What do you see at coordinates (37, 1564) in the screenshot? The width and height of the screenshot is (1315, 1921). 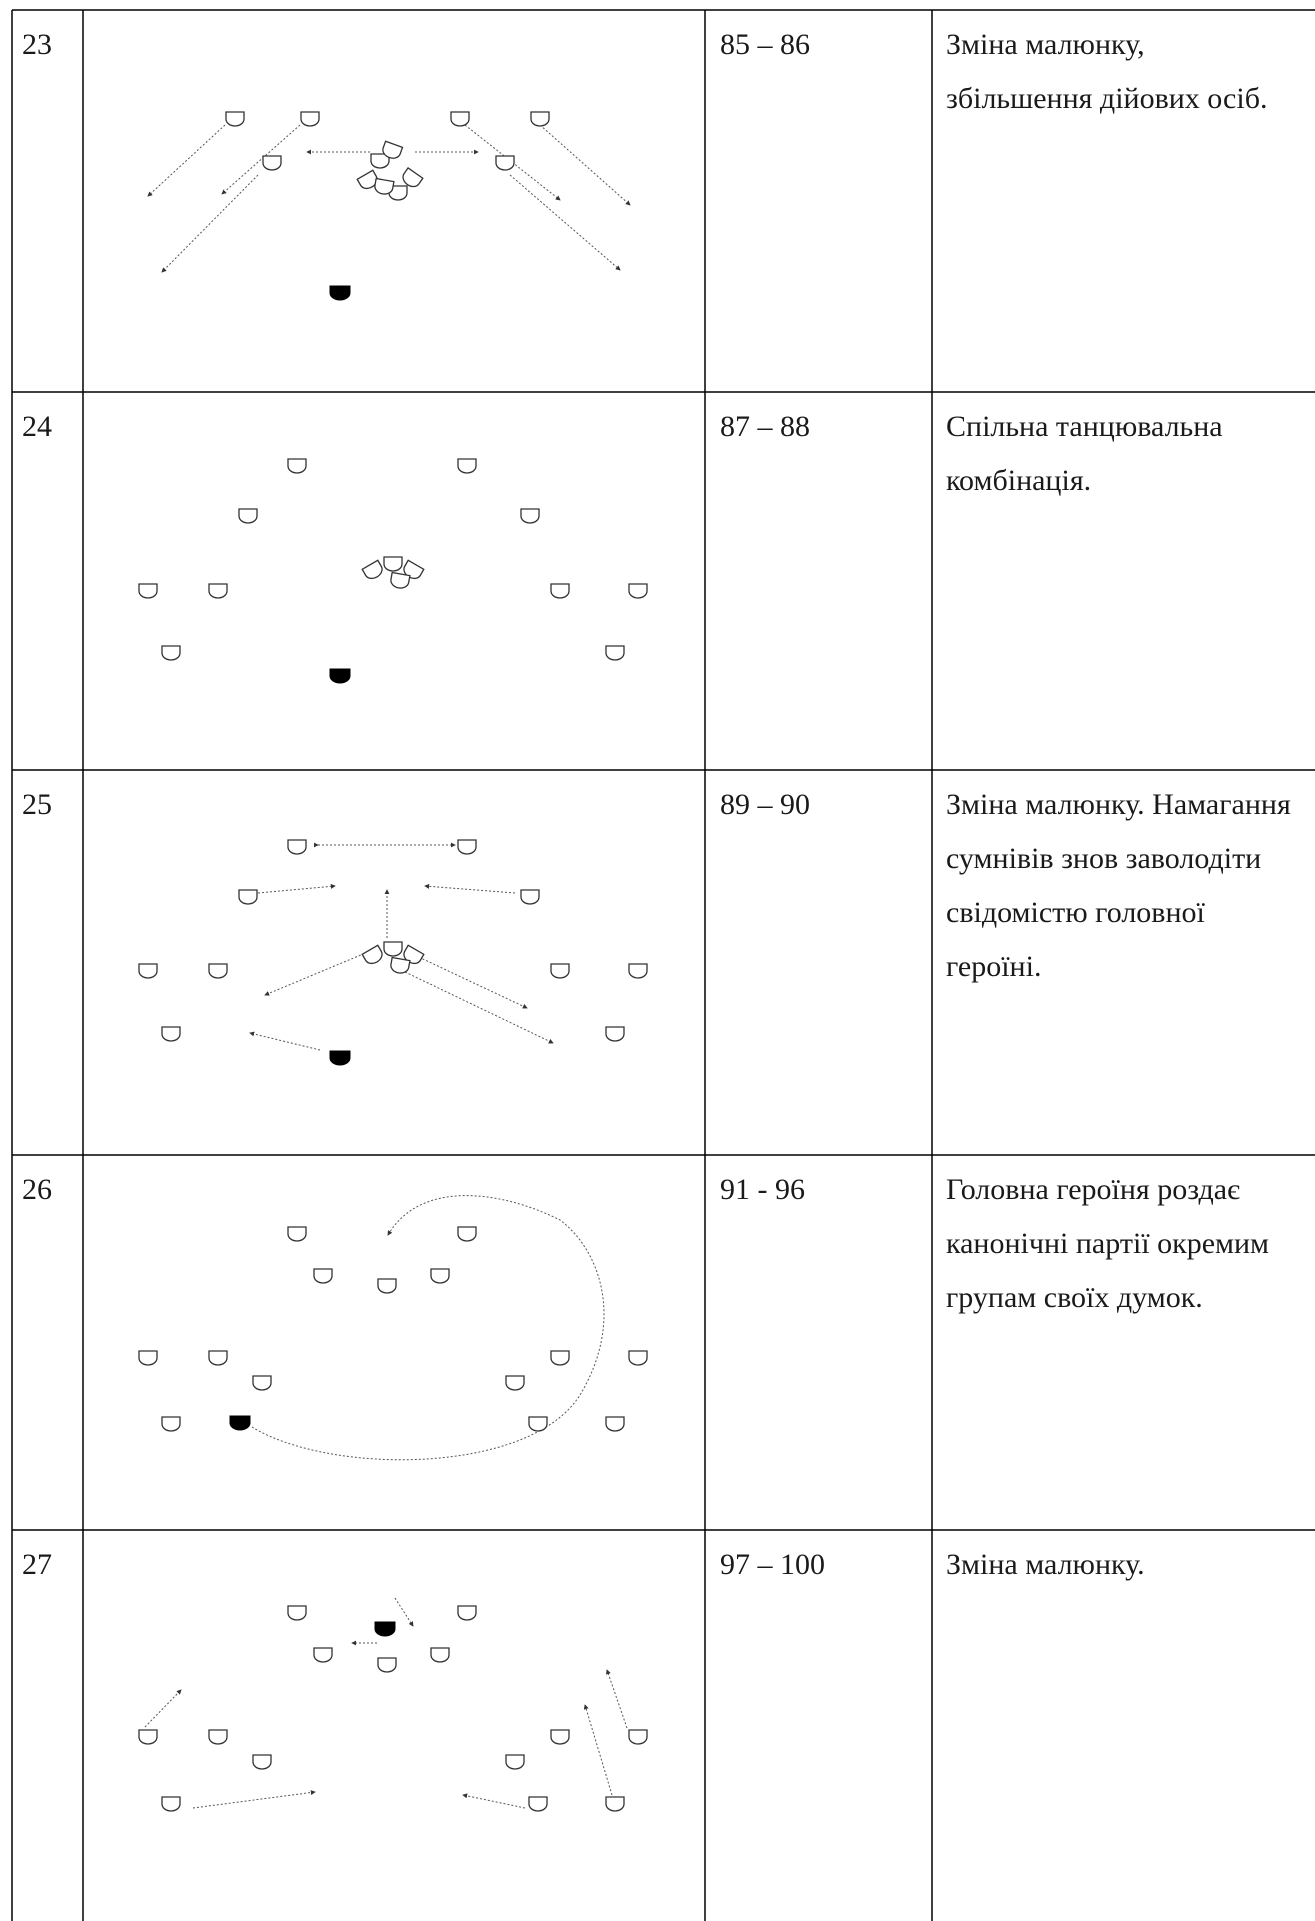 I see `row-number: 27` at bounding box center [37, 1564].